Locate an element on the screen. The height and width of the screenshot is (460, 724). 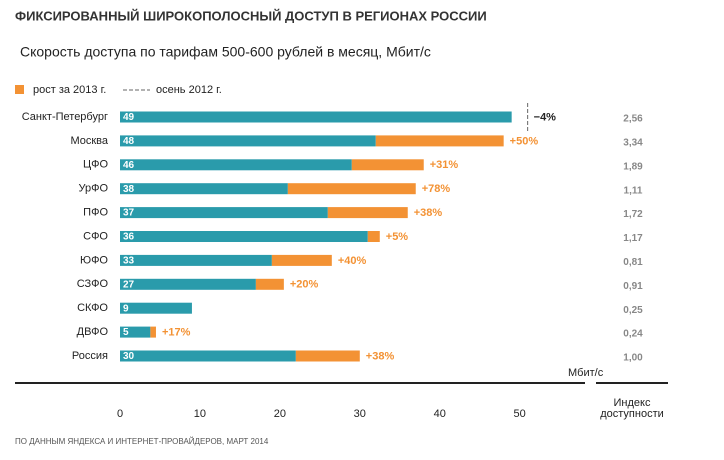
x-tick-label: 30 is located at coordinates (360, 414).